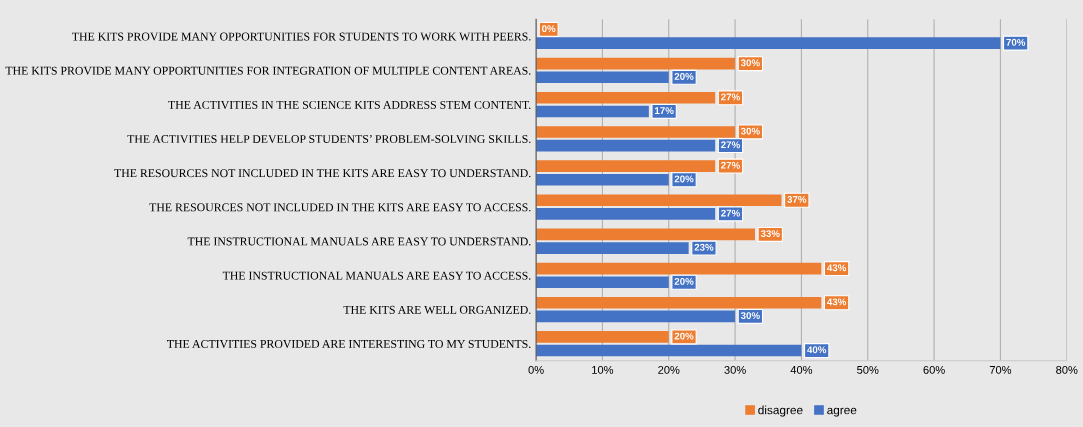 This screenshot has width=1083, height=427. I want to click on x-tick-label: 10%, so click(603, 369).